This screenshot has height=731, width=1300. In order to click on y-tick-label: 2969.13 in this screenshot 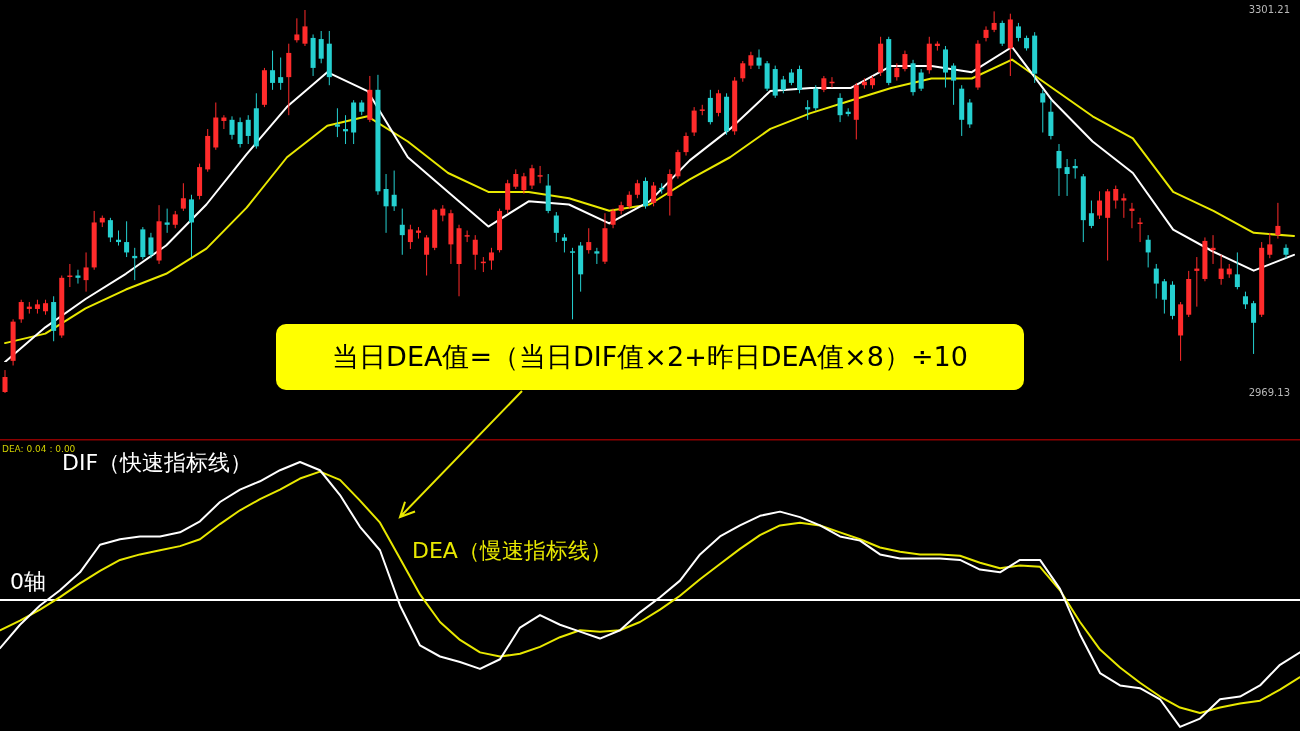, I will do `click(1269, 392)`.